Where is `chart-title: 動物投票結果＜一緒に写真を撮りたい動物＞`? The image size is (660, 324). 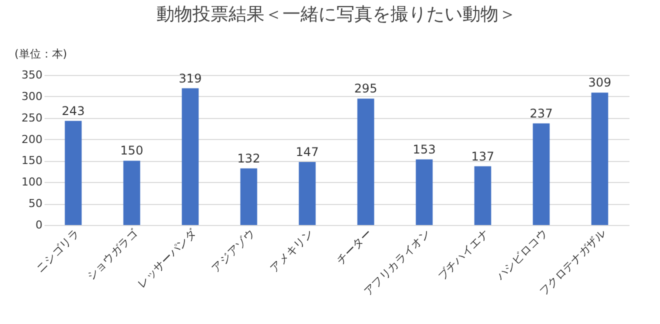
chart-title: 動物投票結果＜一緒に写真を撮りたい動物＞ is located at coordinates (336, 14).